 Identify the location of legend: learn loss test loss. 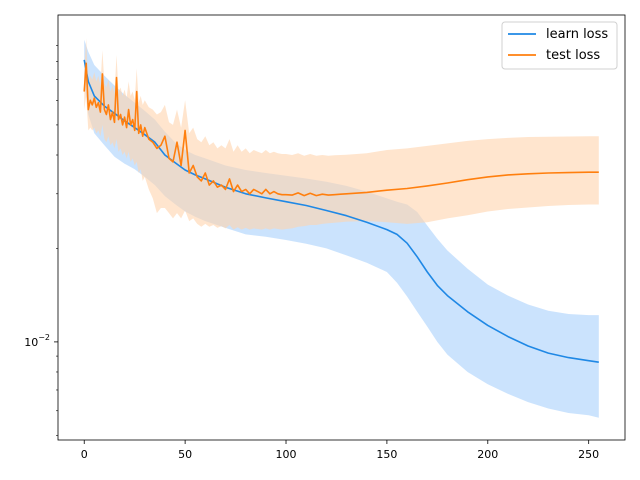
(559, 45).